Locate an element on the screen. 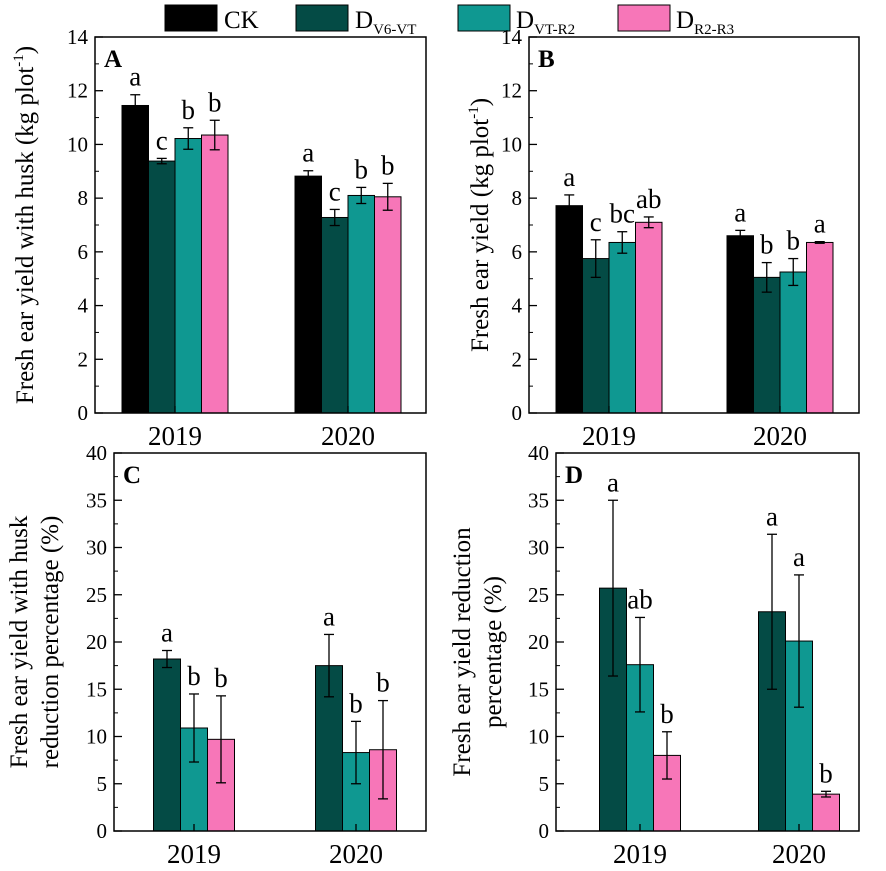  legend-label-main: CK is located at coordinates (241, 20).